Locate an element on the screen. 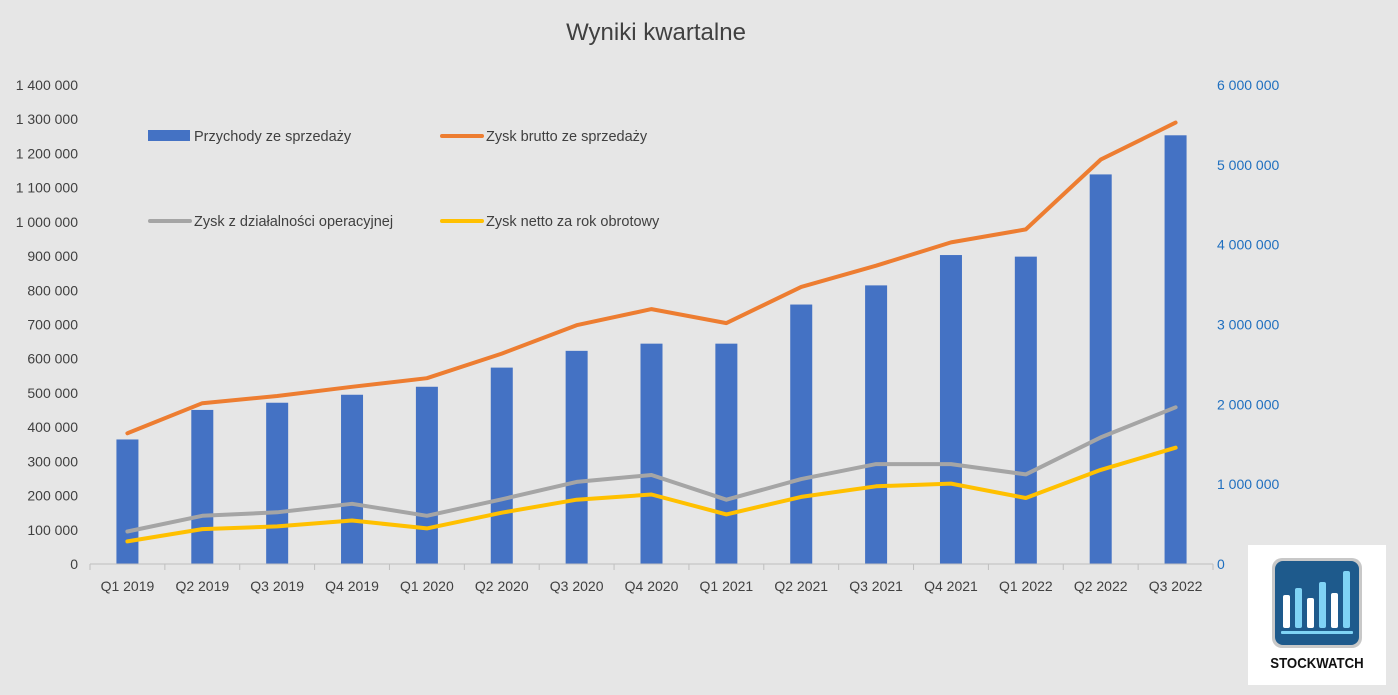 This screenshot has height=695, width=1398. x-tick-label: Q1 2020 is located at coordinates (427, 586).